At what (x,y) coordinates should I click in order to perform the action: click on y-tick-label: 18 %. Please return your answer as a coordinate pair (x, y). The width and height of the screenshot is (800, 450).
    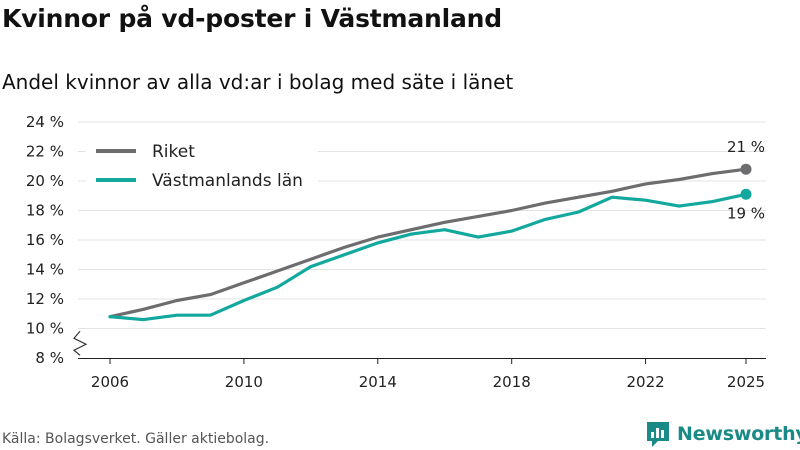
    Looking at the image, I should click on (45, 211).